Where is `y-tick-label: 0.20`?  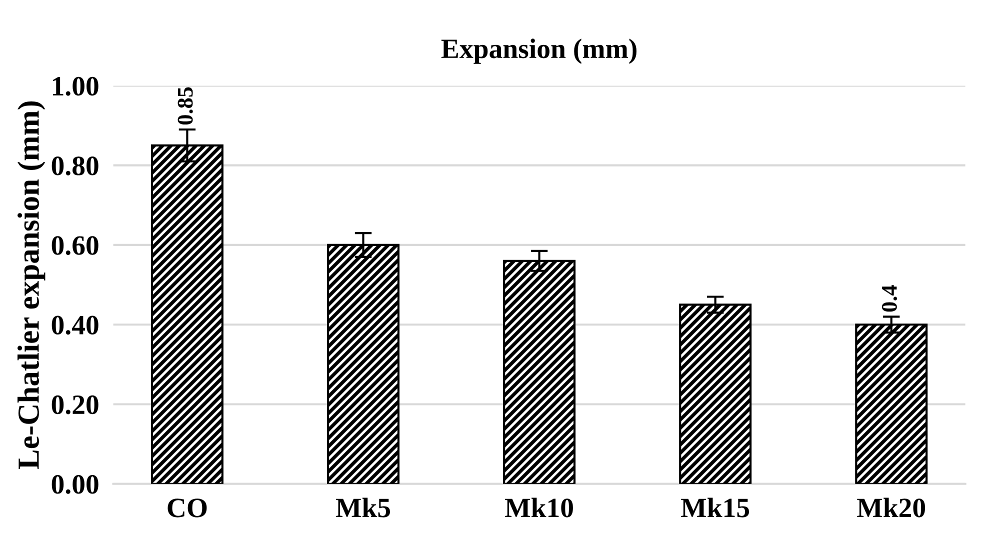
y-tick-label: 0.20 is located at coordinates (75, 404).